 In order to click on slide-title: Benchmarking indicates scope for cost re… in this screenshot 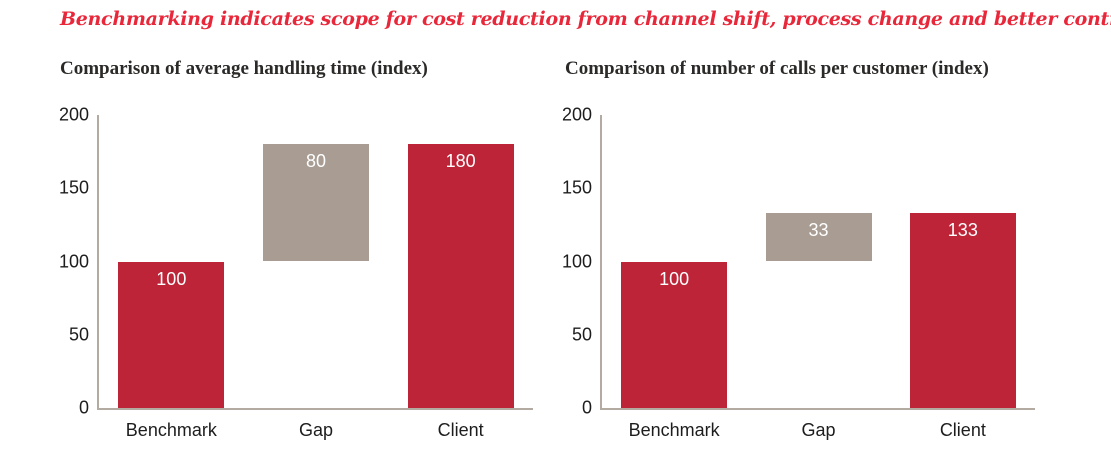, I will do `click(585, 19)`.